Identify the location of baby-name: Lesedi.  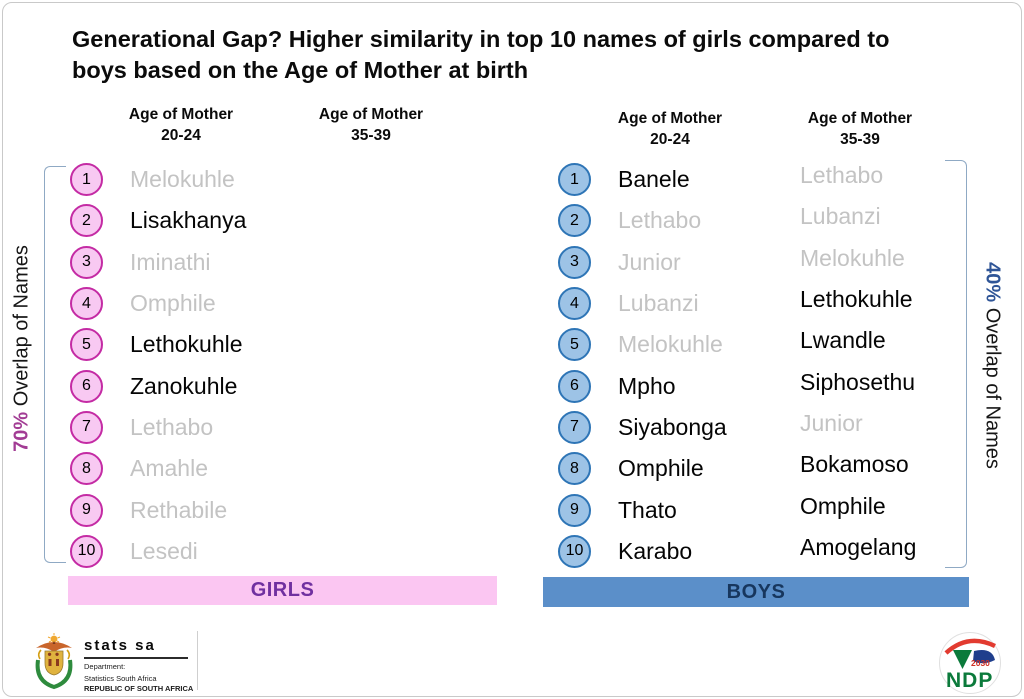
(164, 550).